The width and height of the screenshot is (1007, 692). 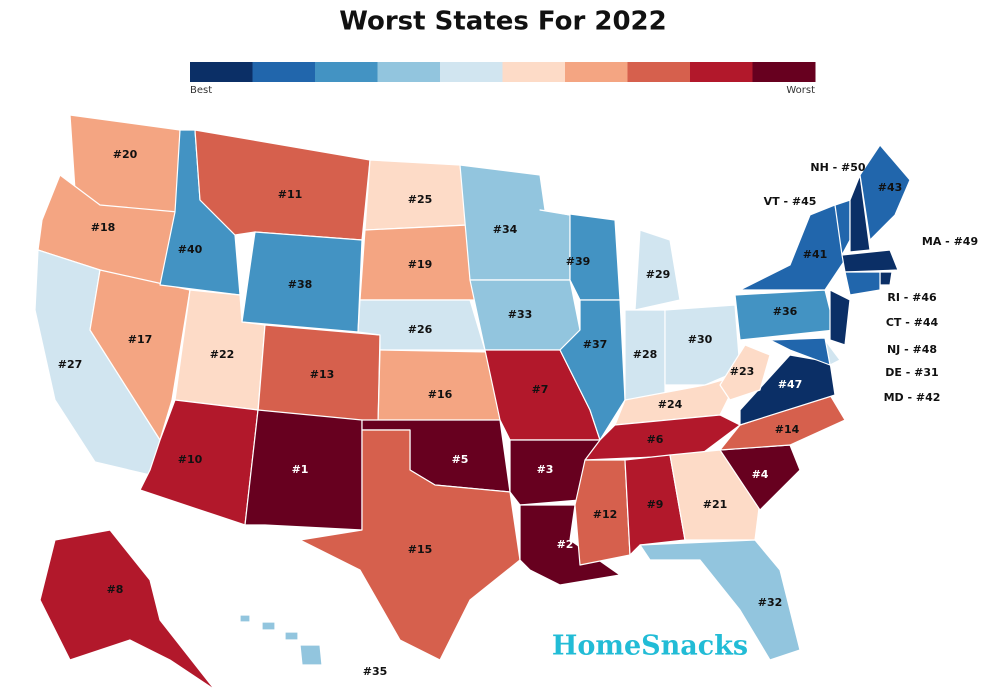 I want to click on state-rank: #32, so click(x=770, y=602).